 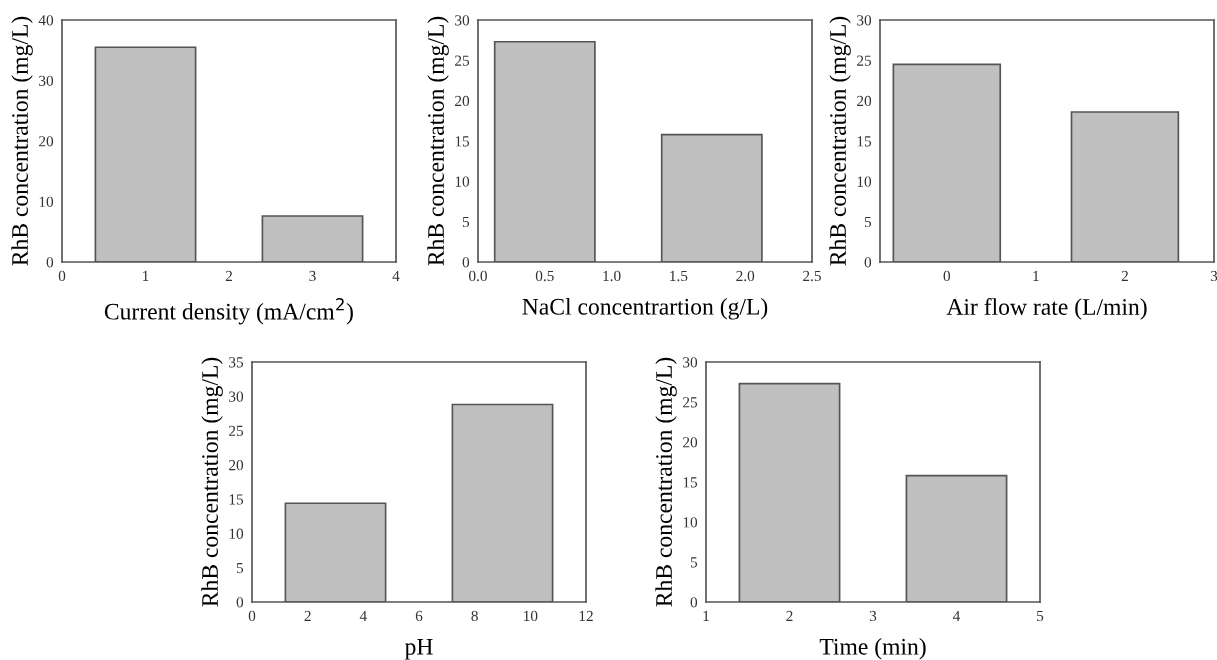 What do you see at coordinates (544, 276) in the screenshot?
I see `x-tick-label: 0.5` at bounding box center [544, 276].